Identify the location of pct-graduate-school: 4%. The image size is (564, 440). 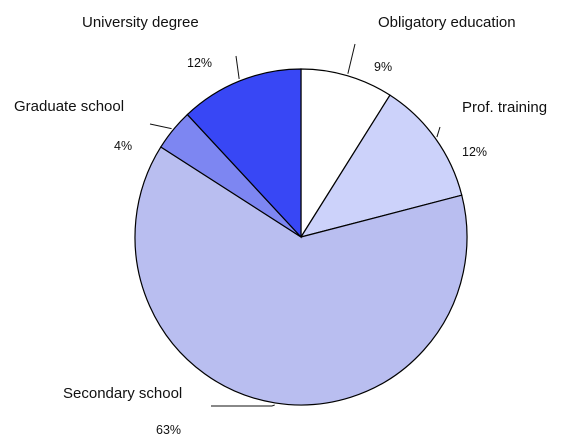
(123, 146).